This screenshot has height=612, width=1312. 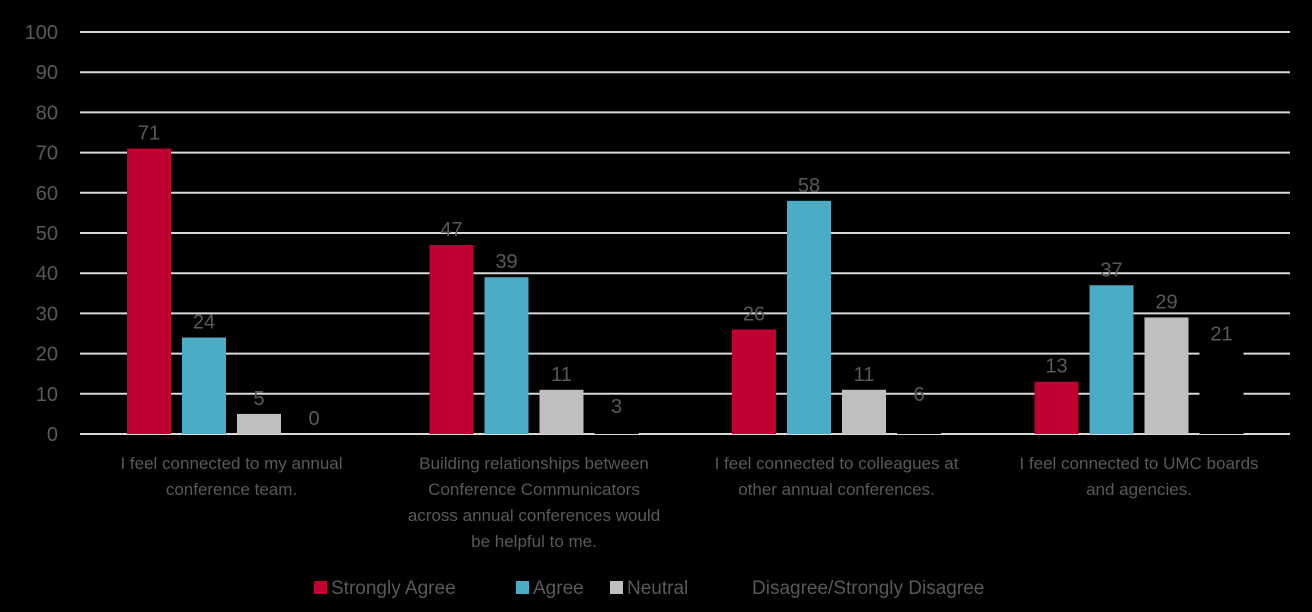 What do you see at coordinates (754, 314) in the screenshot?
I see `data-label: 26` at bounding box center [754, 314].